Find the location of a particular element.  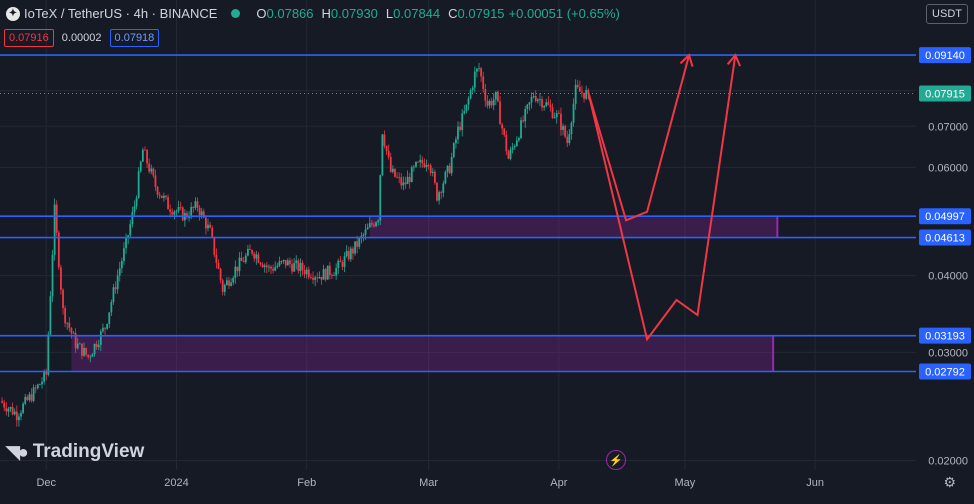

order-prices: 0.07916 0.00002 0.07918 is located at coordinates (82, 38).